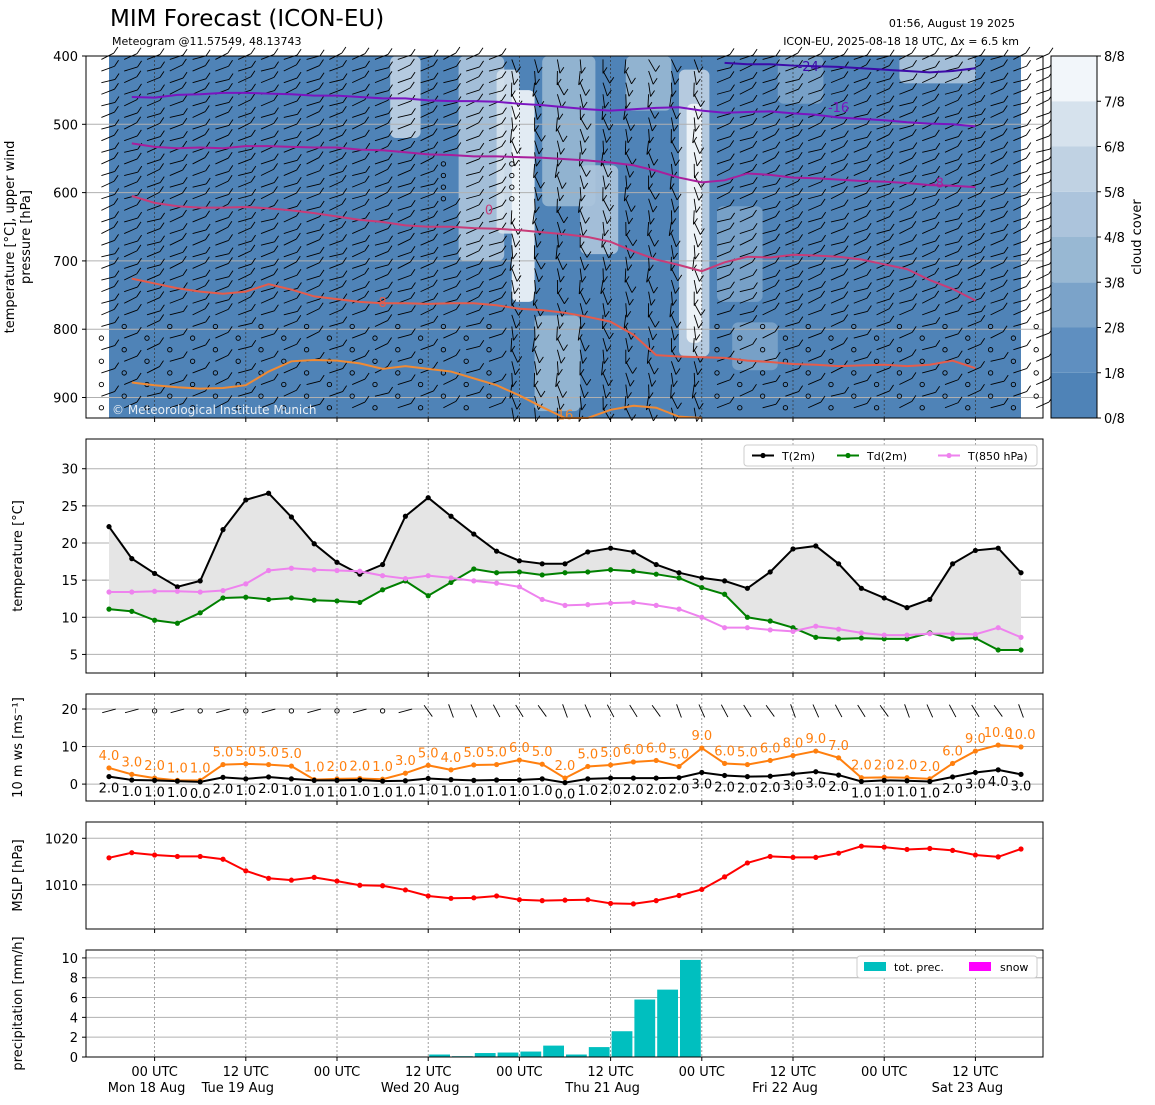  What do you see at coordinates (74, 1018) in the screenshot?
I see `precipitation-ytick-label: 4` at bounding box center [74, 1018].